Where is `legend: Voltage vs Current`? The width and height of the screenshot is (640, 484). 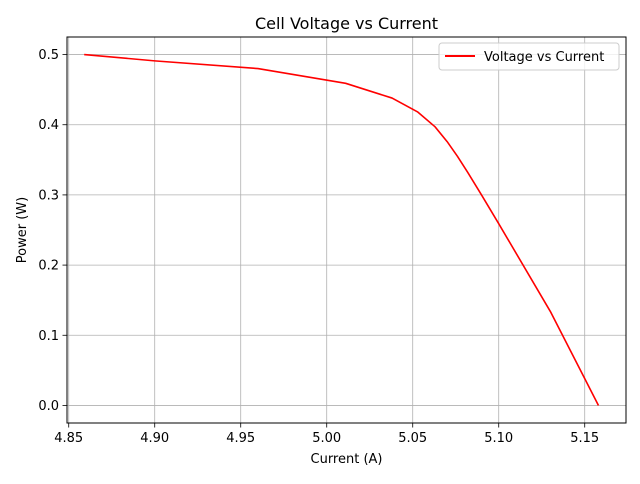 legend: Voltage vs Current is located at coordinates (529, 56).